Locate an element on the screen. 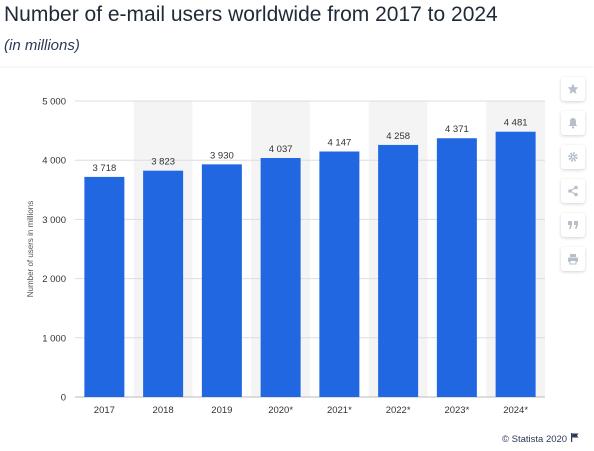 This screenshot has width=594, height=451. y-tick-label: 4 000 is located at coordinates (54, 161).